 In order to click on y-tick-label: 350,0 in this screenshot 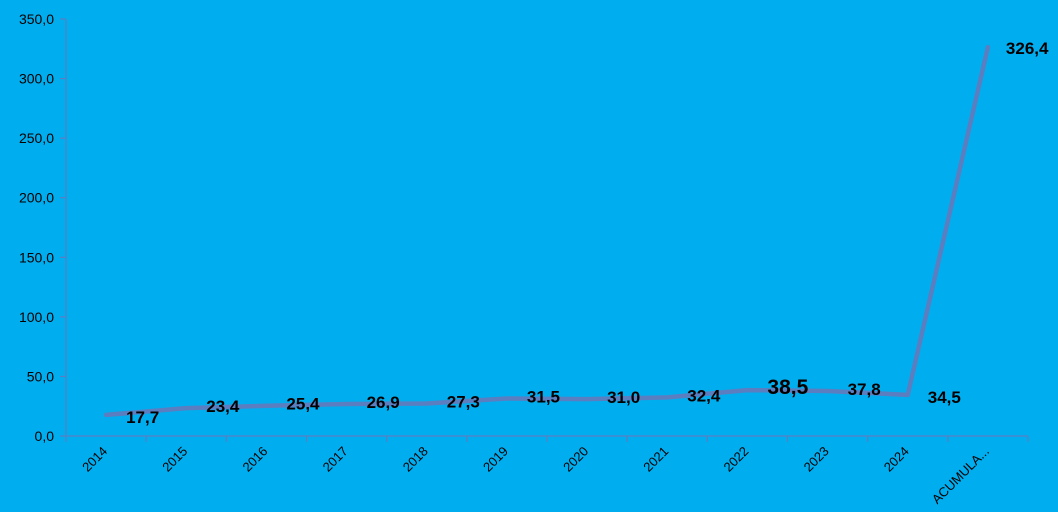, I will do `click(36, 19)`.